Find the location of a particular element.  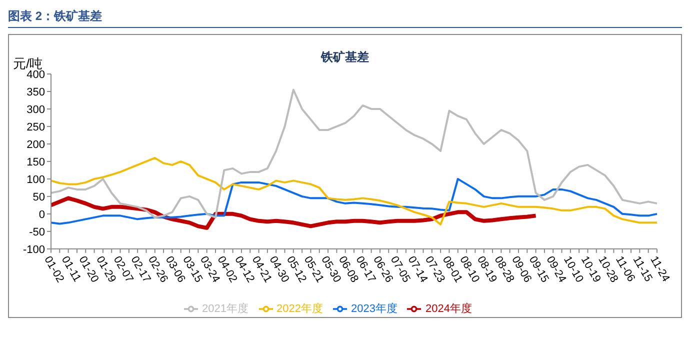

y-tick-label: 150 is located at coordinates (35, 162).